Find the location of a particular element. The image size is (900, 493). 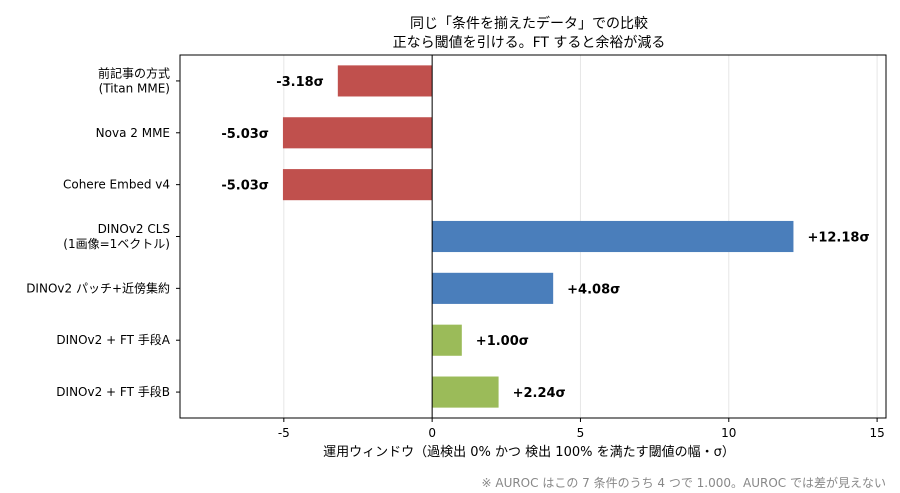

x-axis-label: 運用ウィンドウ（過検出 0% かつ 検出 100% を満たす閾値の幅・σ） is located at coordinates (529, 452).